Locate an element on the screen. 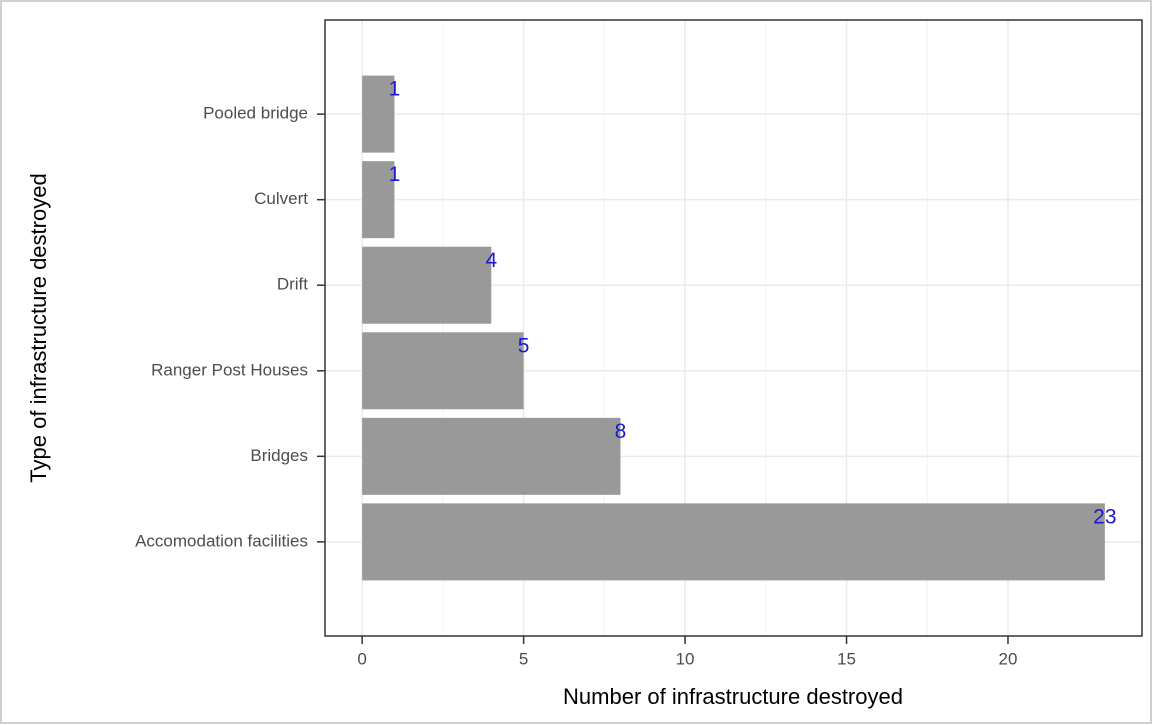 The image size is (1153, 725). value-label: 23 is located at coordinates (1104, 516).